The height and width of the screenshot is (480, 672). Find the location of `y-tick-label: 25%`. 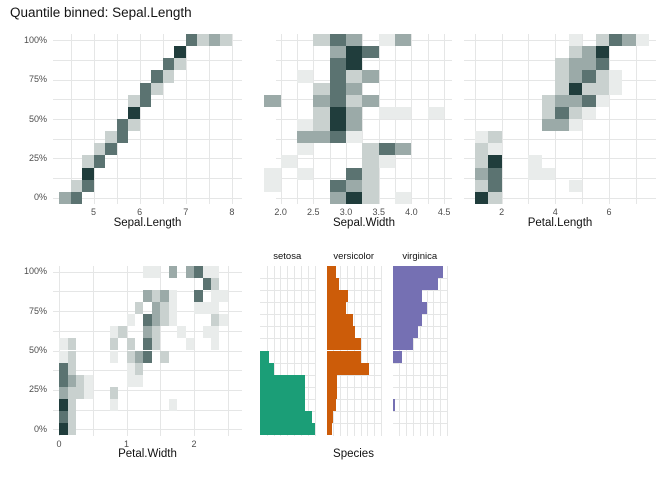

y-tick-label: 25% is located at coordinates (37, 157).